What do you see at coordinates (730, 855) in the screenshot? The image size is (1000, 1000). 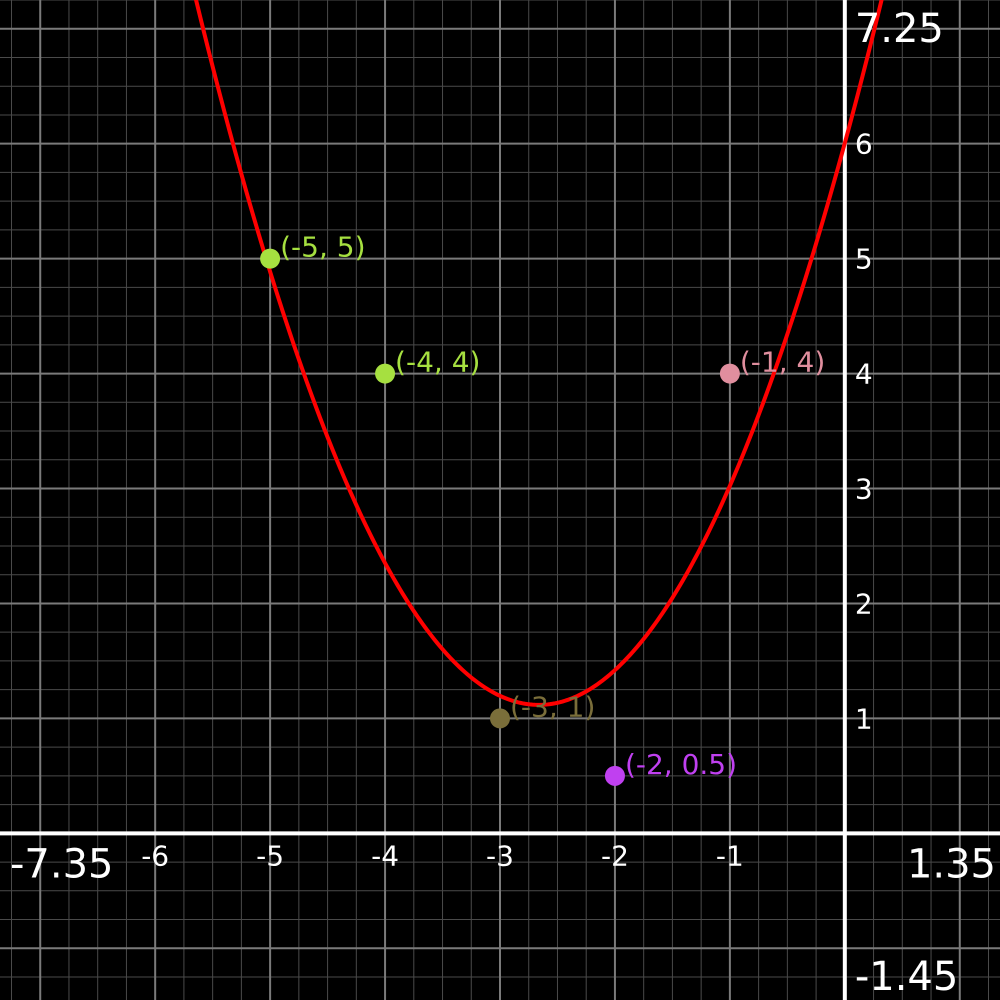 I see `x-tick-label: -1` at bounding box center [730, 855].